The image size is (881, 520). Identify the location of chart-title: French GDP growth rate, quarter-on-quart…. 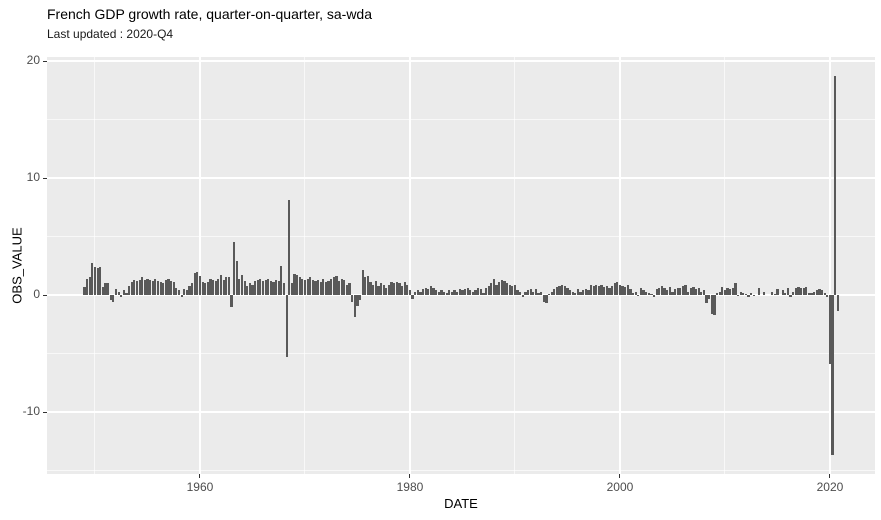
(210, 14).